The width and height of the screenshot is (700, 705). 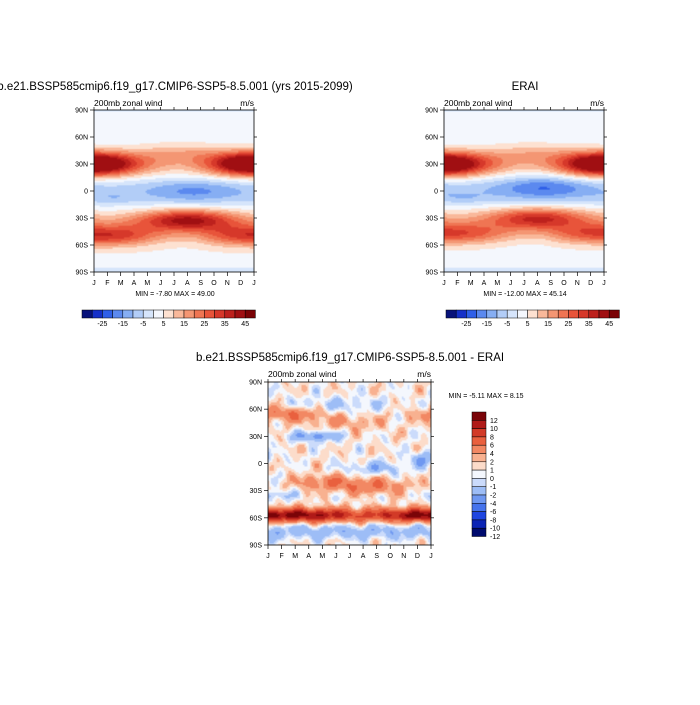 What do you see at coordinates (82, 246) in the screenshot?
I see `panel-model-y-tick-label: 60S` at bounding box center [82, 246].